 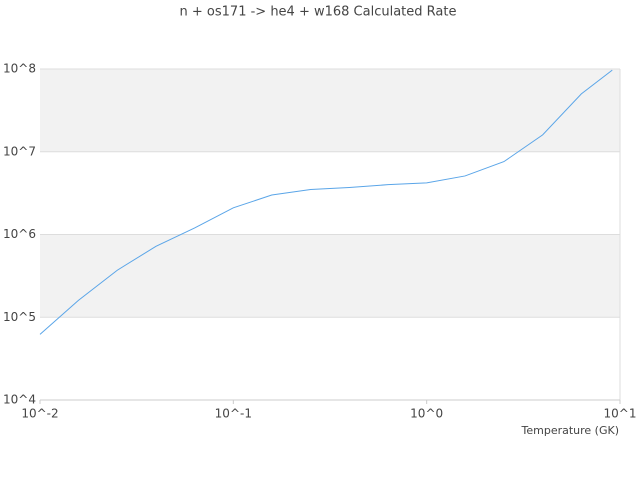 I want to click on y-tick-label: 10^4, so click(x=19, y=400).